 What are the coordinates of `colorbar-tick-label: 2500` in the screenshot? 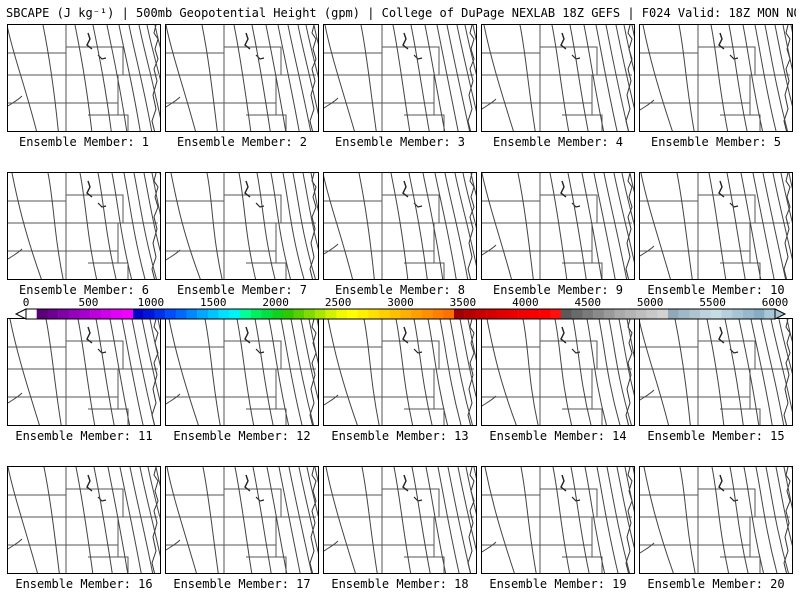 It's located at (338, 302).